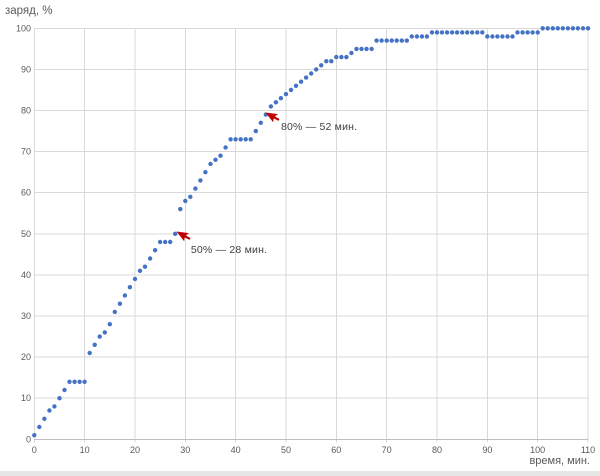 Image resolution: width=600 pixels, height=476 pixels. Describe the element at coordinates (300, 473) in the screenshot. I see `bottom-strip` at that location.